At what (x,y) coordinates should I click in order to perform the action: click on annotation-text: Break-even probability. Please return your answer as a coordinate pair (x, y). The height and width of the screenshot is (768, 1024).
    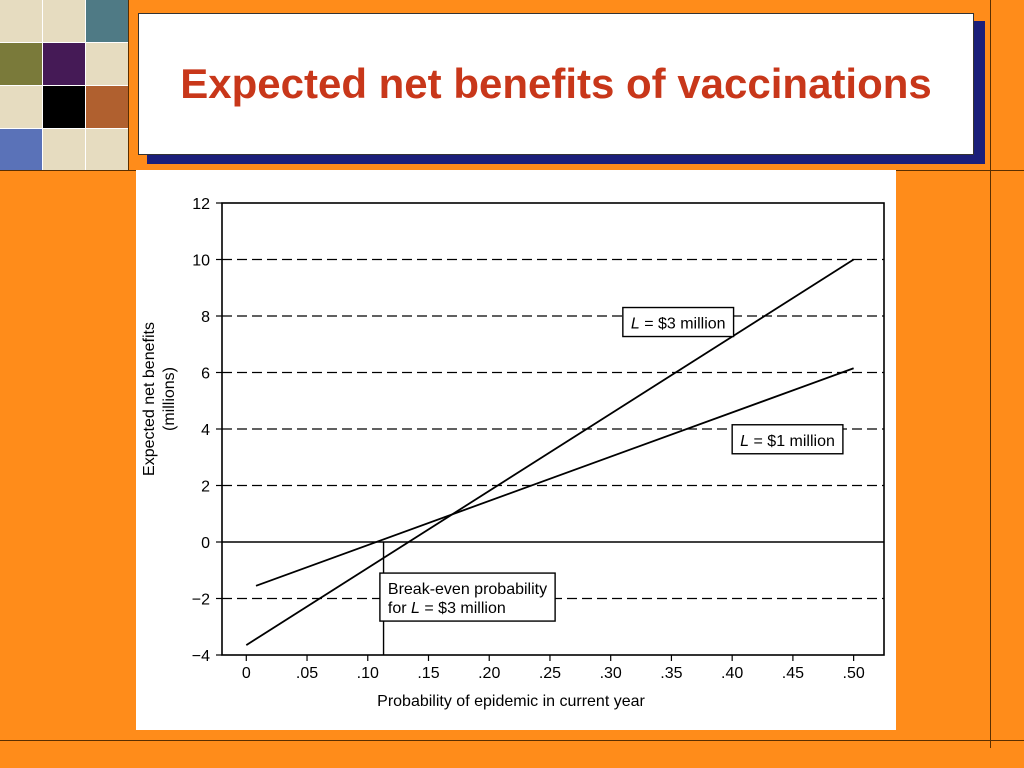
    Looking at the image, I should click on (467, 589).